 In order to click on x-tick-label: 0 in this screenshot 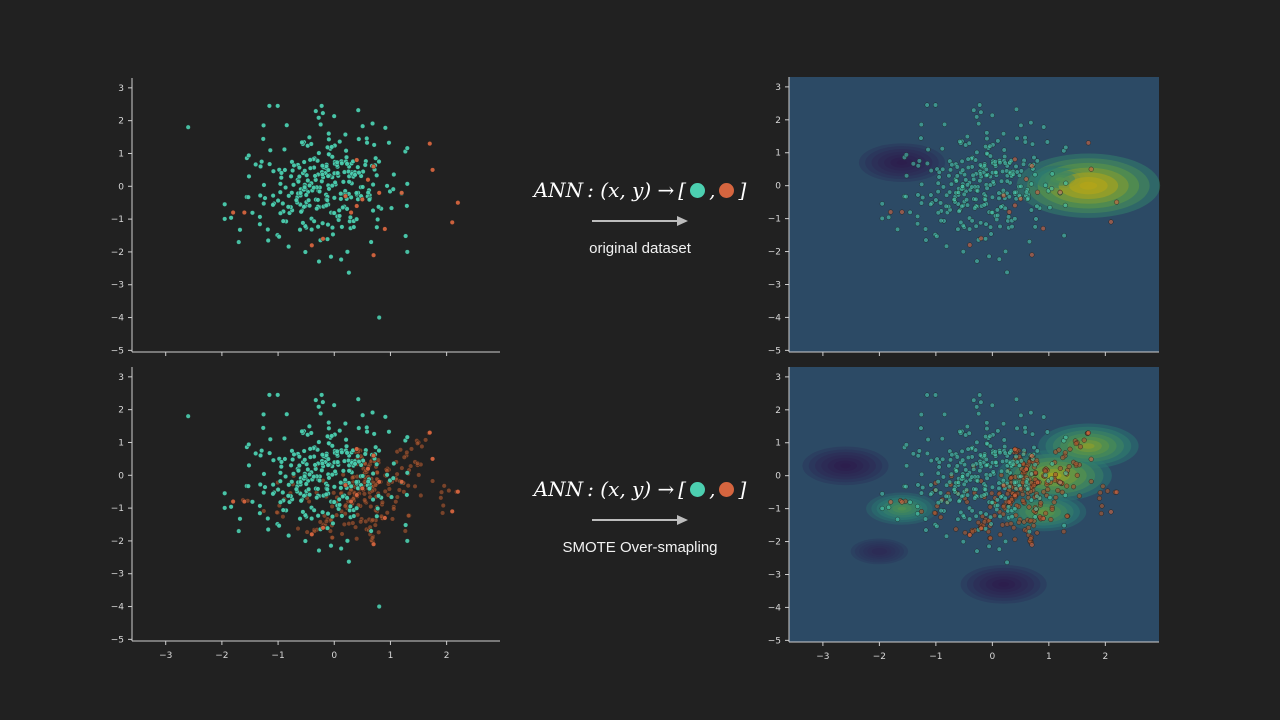, I will do `click(334, 656)`.